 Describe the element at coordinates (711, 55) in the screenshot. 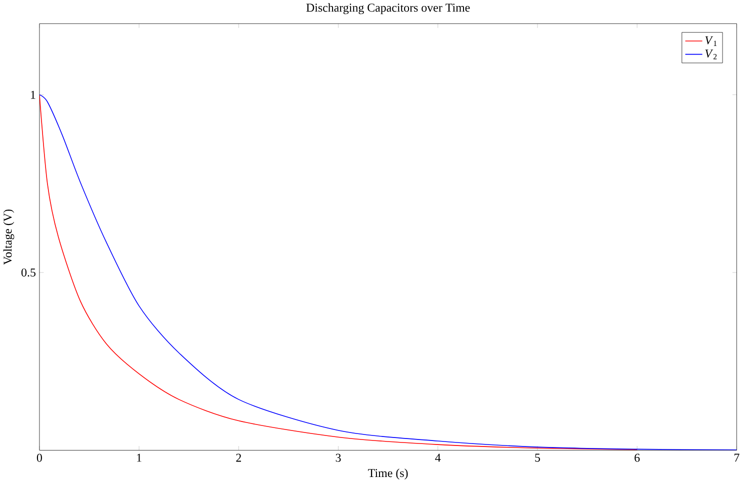

I see `legend-label: V$_{2}$` at that location.